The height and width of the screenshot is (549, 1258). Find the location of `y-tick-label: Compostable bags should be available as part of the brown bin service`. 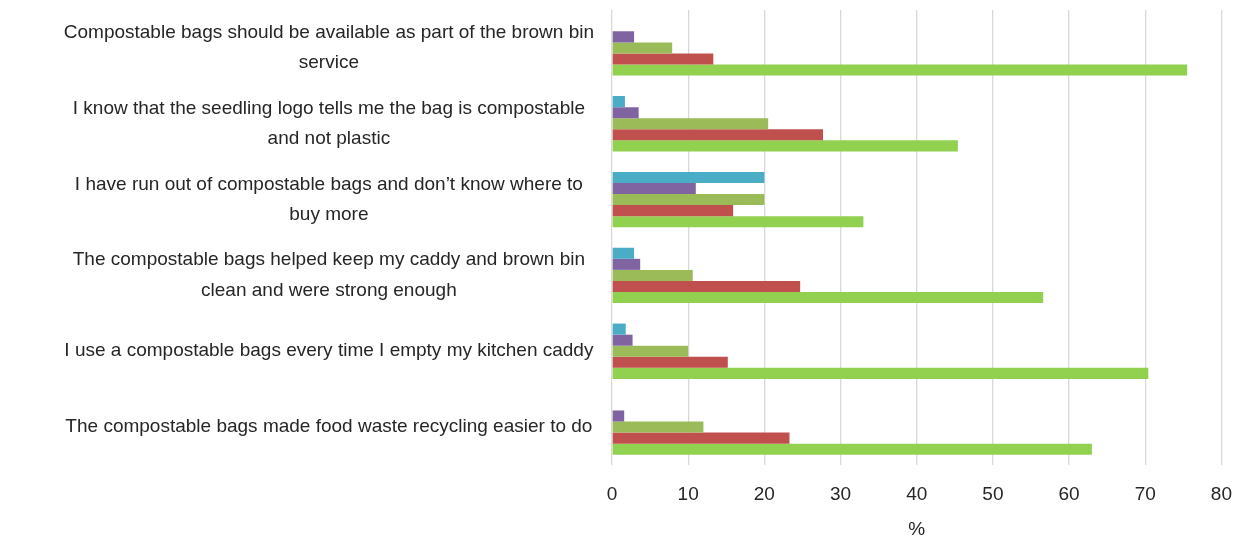

y-tick-label: Compostable bags should be available as part of the brown bin service is located at coordinates (328, 46).